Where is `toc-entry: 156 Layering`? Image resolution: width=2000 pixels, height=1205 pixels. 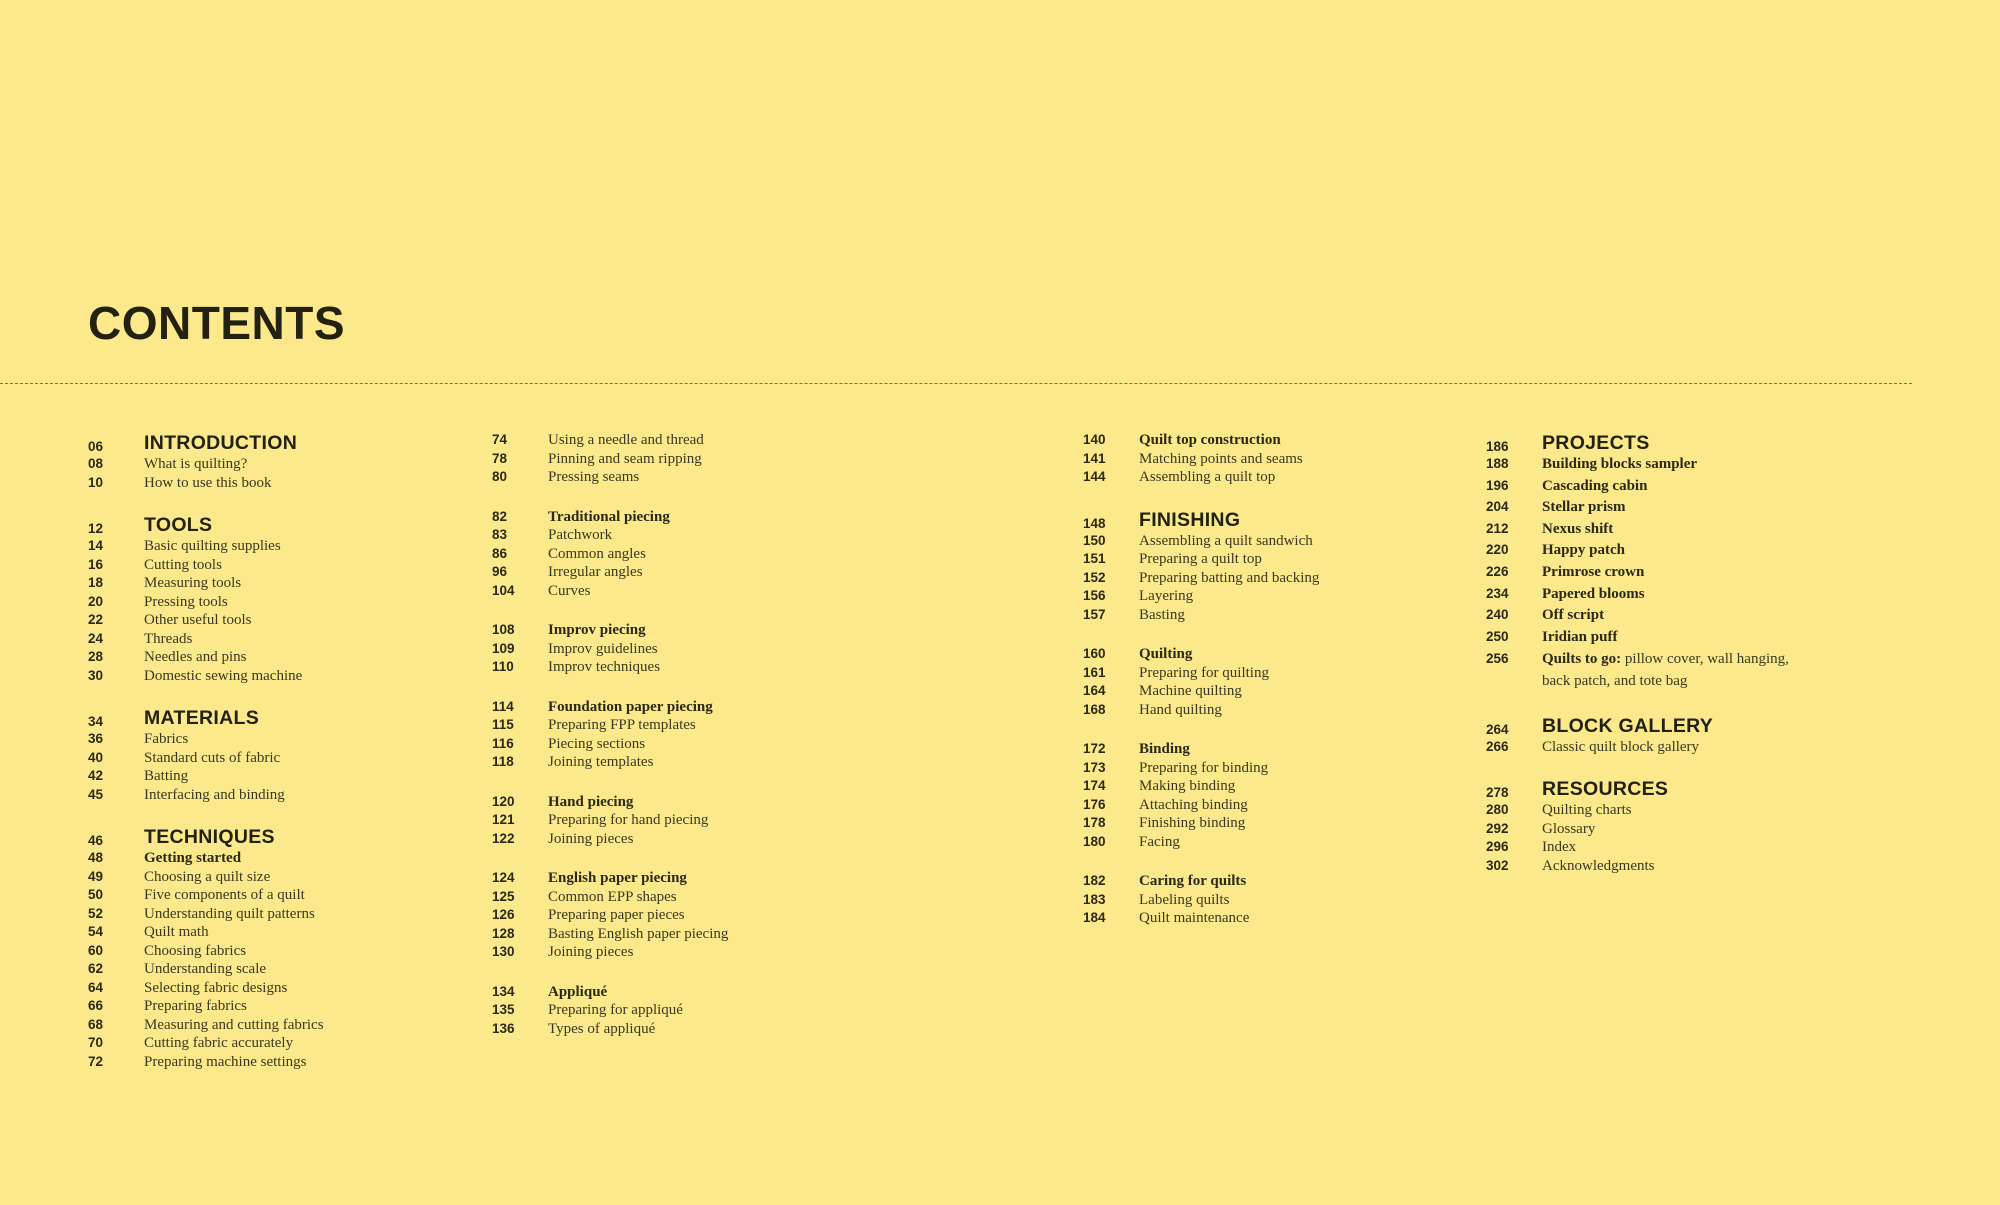 toc-entry: 156 Layering is located at coordinates (1201, 596).